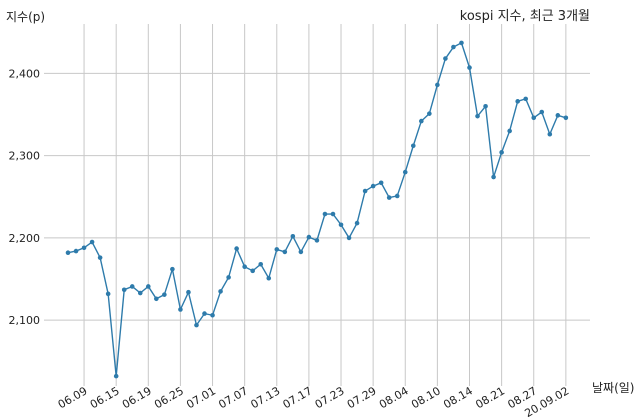  Describe the element at coordinates (426, 397) in the screenshot. I see `x-tick-label: 08.10` at that location.